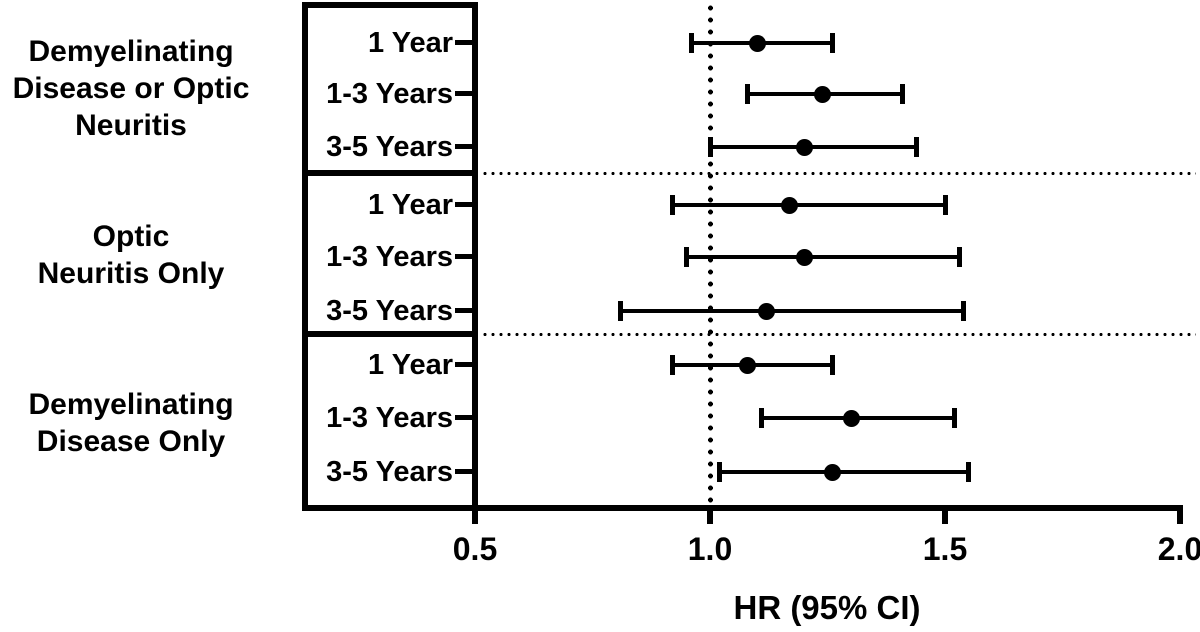 The image size is (1200, 632). What do you see at coordinates (131, 236) in the screenshot?
I see `group-label-line: Optic` at bounding box center [131, 236].